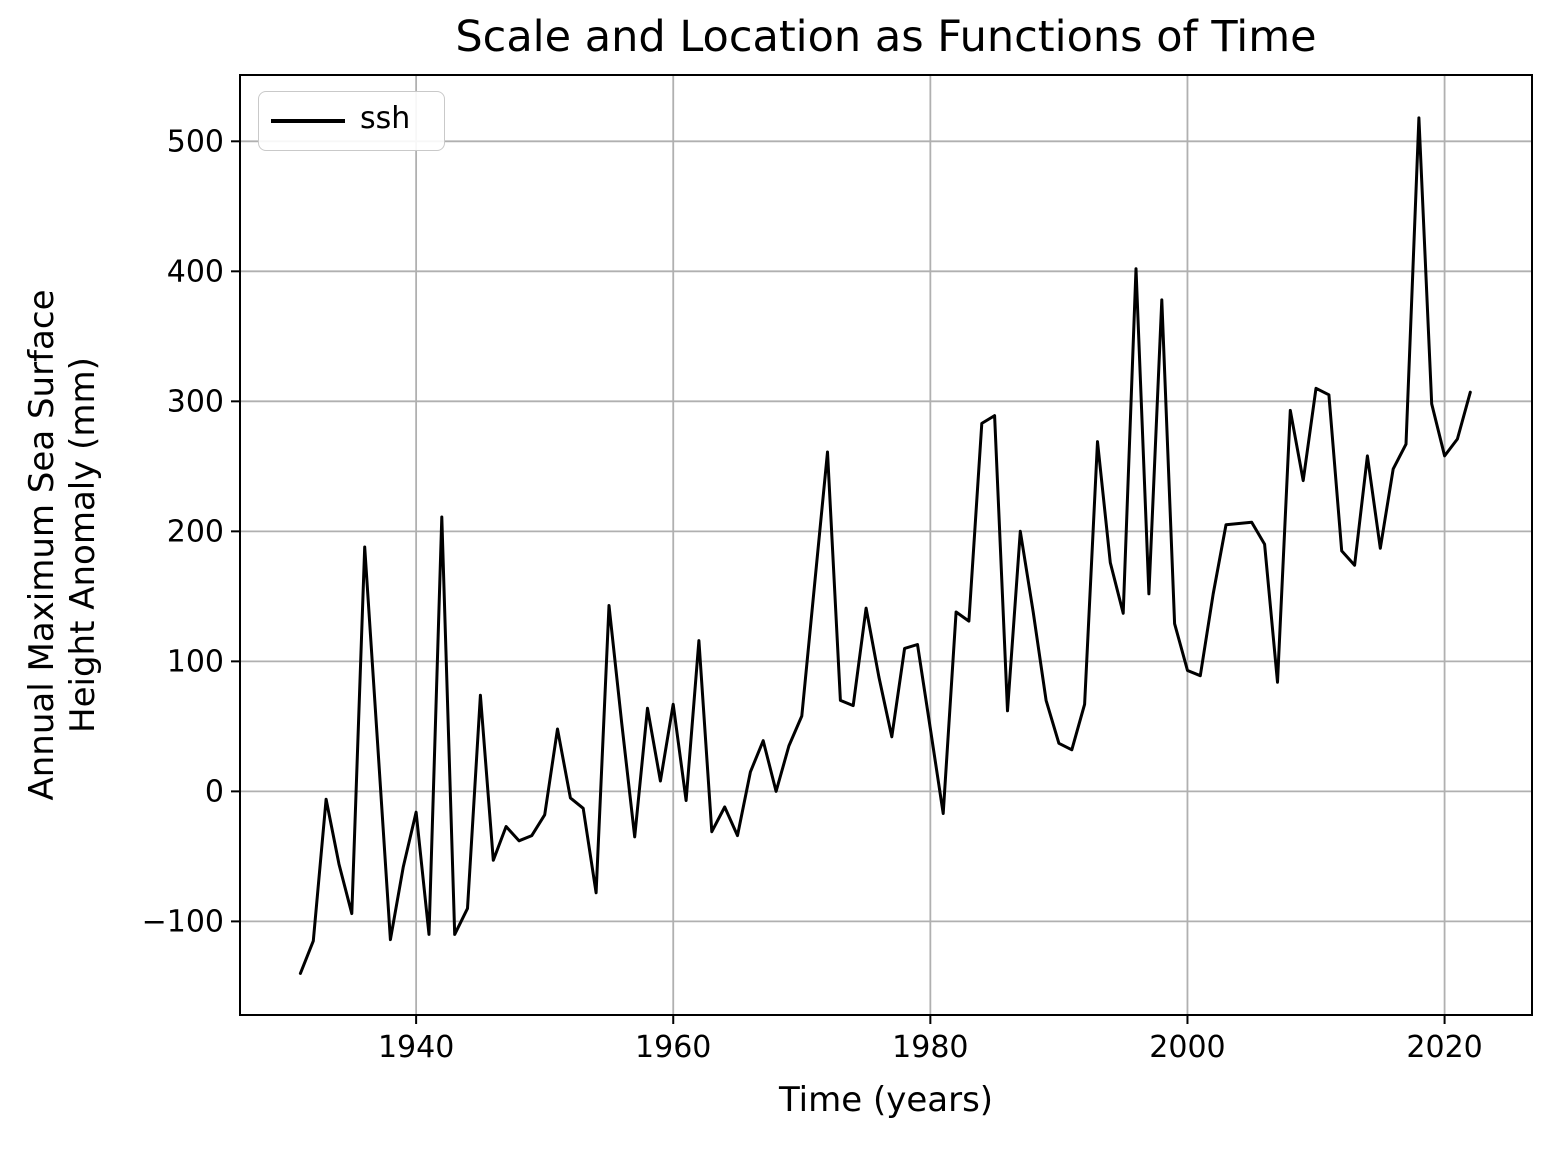  I want to click on y-tick-label: 0, so click(214, 791).